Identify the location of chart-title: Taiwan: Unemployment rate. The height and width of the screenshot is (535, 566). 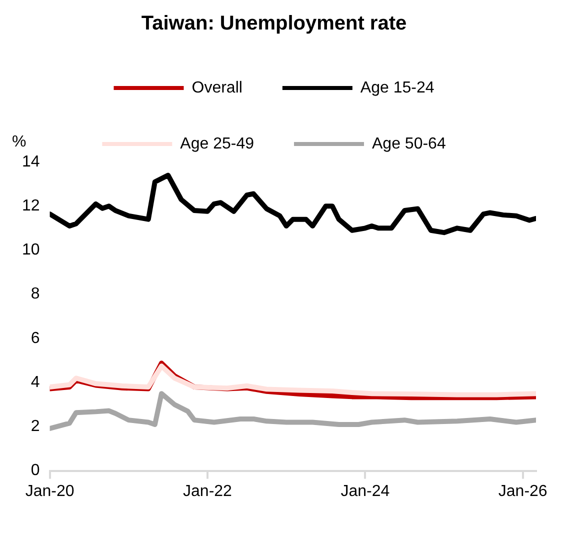
(274, 23).